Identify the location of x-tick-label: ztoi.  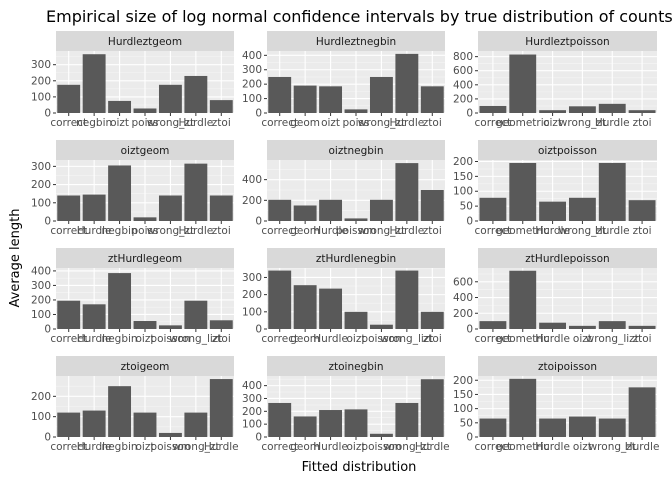
(432, 339).